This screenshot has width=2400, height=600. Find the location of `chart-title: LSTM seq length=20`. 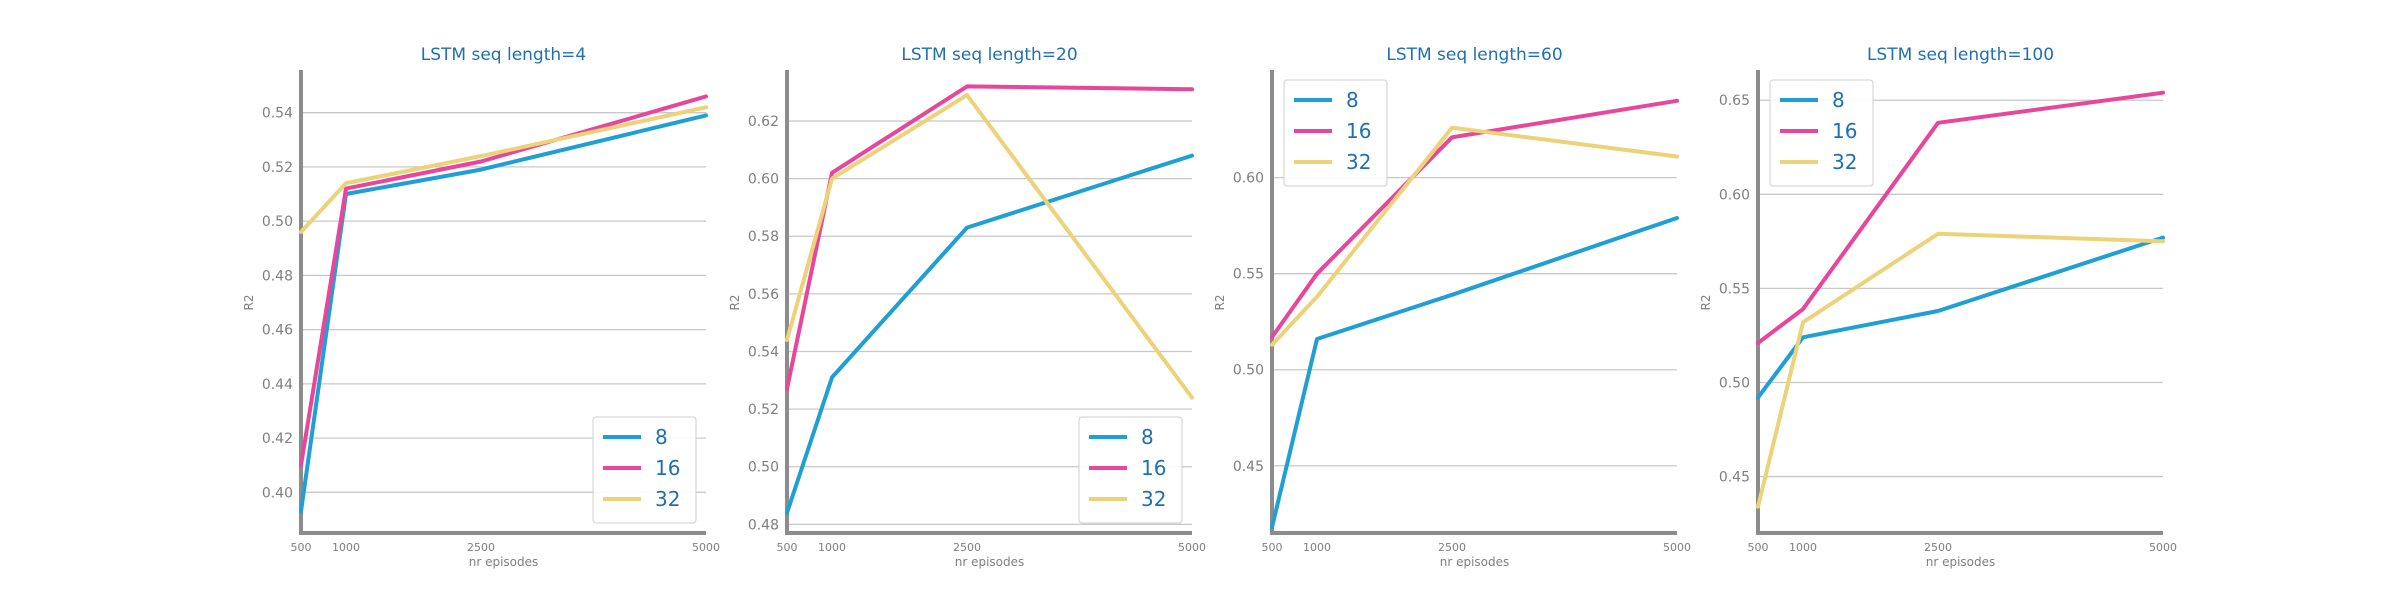

chart-title: LSTM seq length=20 is located at coordinates (989, 55).